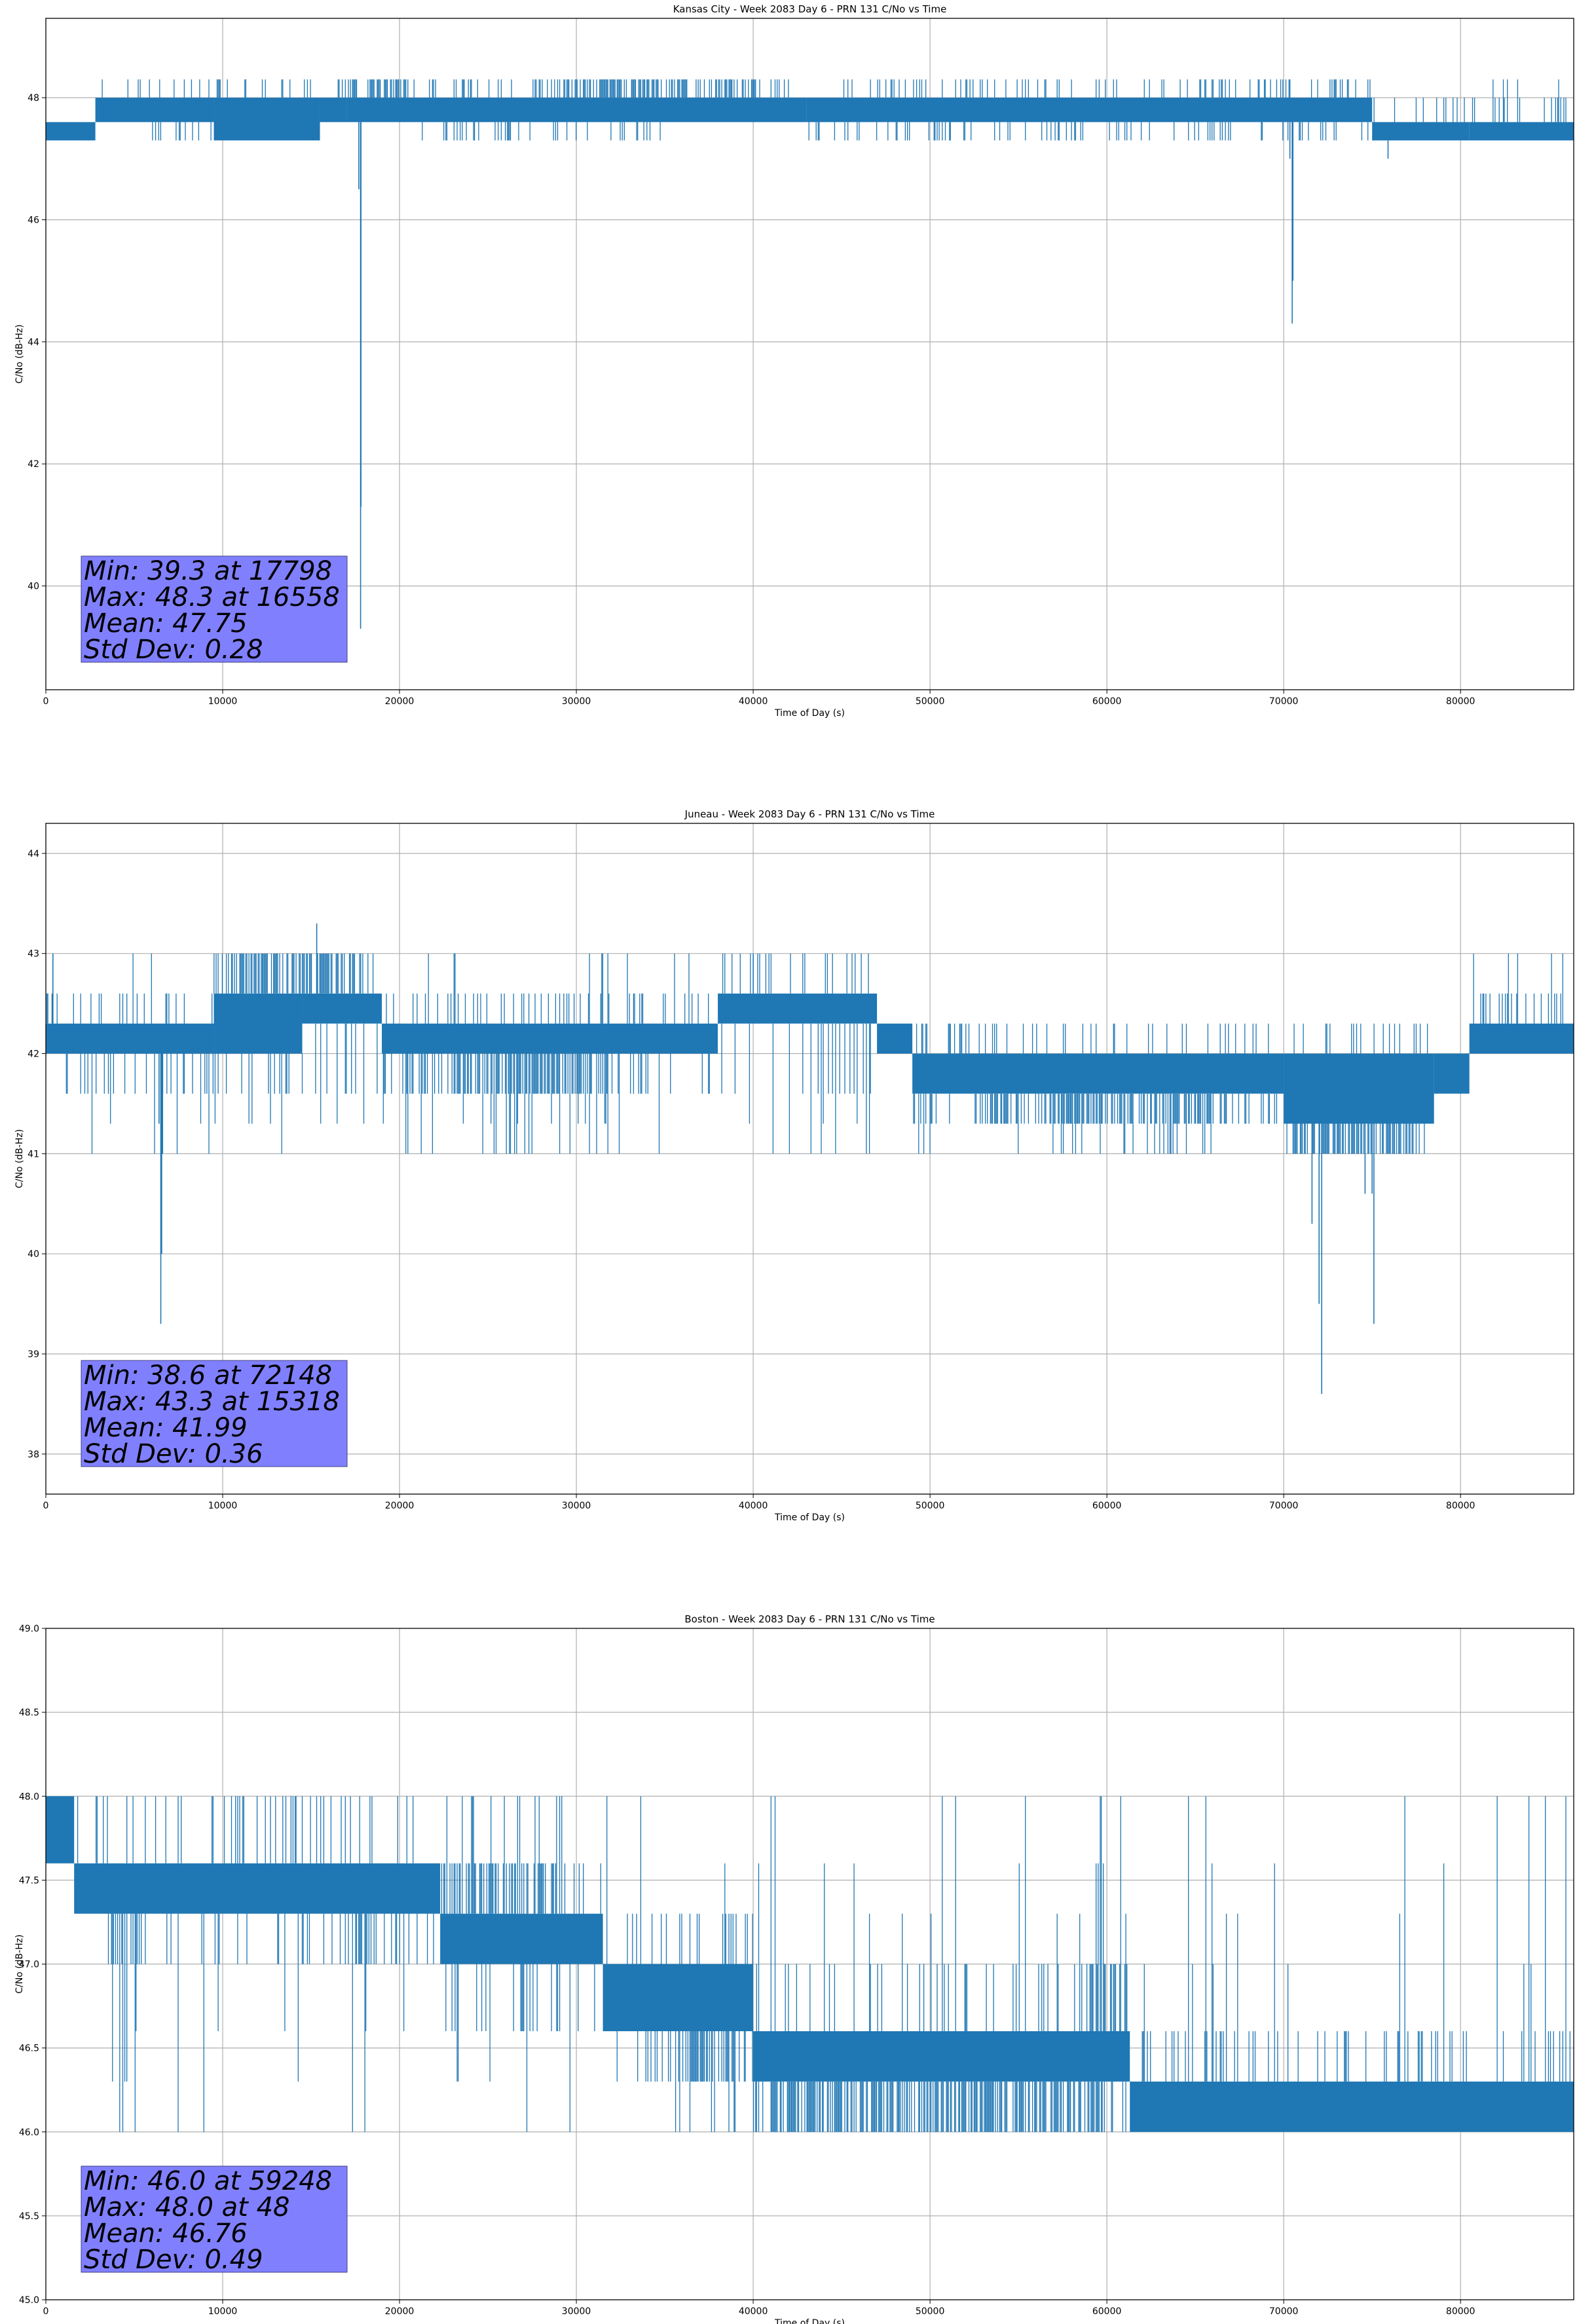  What do you see at coordinates (186, 2207) in the screenshot?
I see `stats-line: Max: 48.0 at 48` at bounding box center [186, 2207].